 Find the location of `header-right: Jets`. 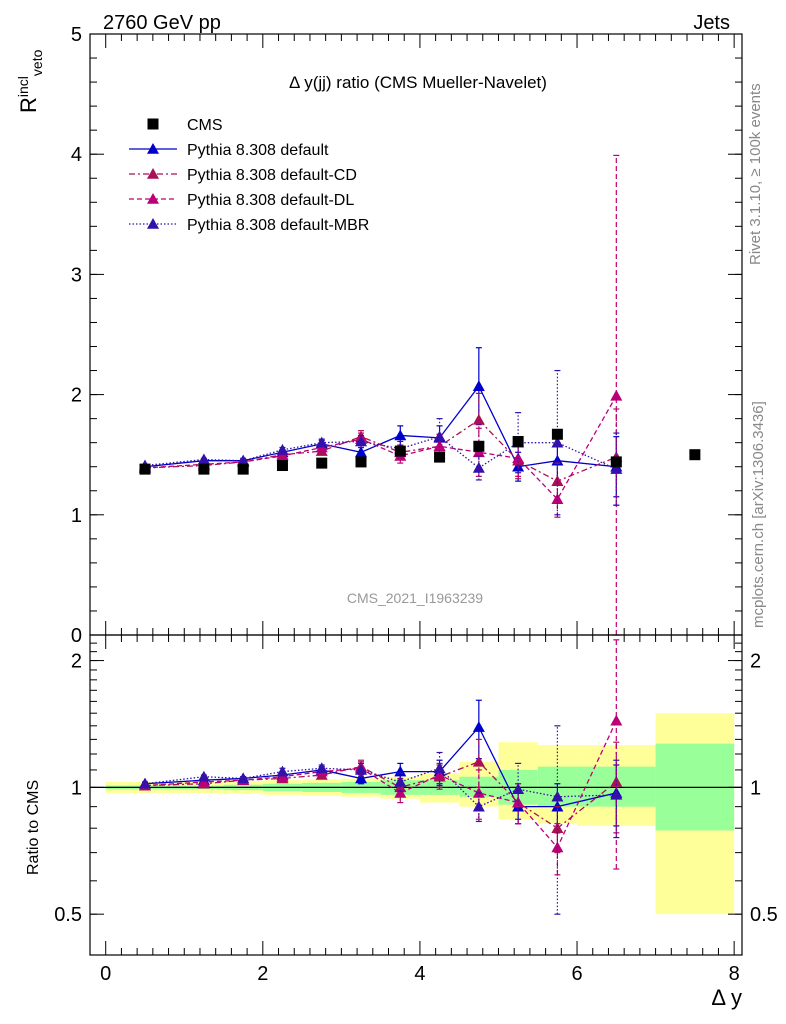

header-right: Jets is located at coordinates (711, 23).